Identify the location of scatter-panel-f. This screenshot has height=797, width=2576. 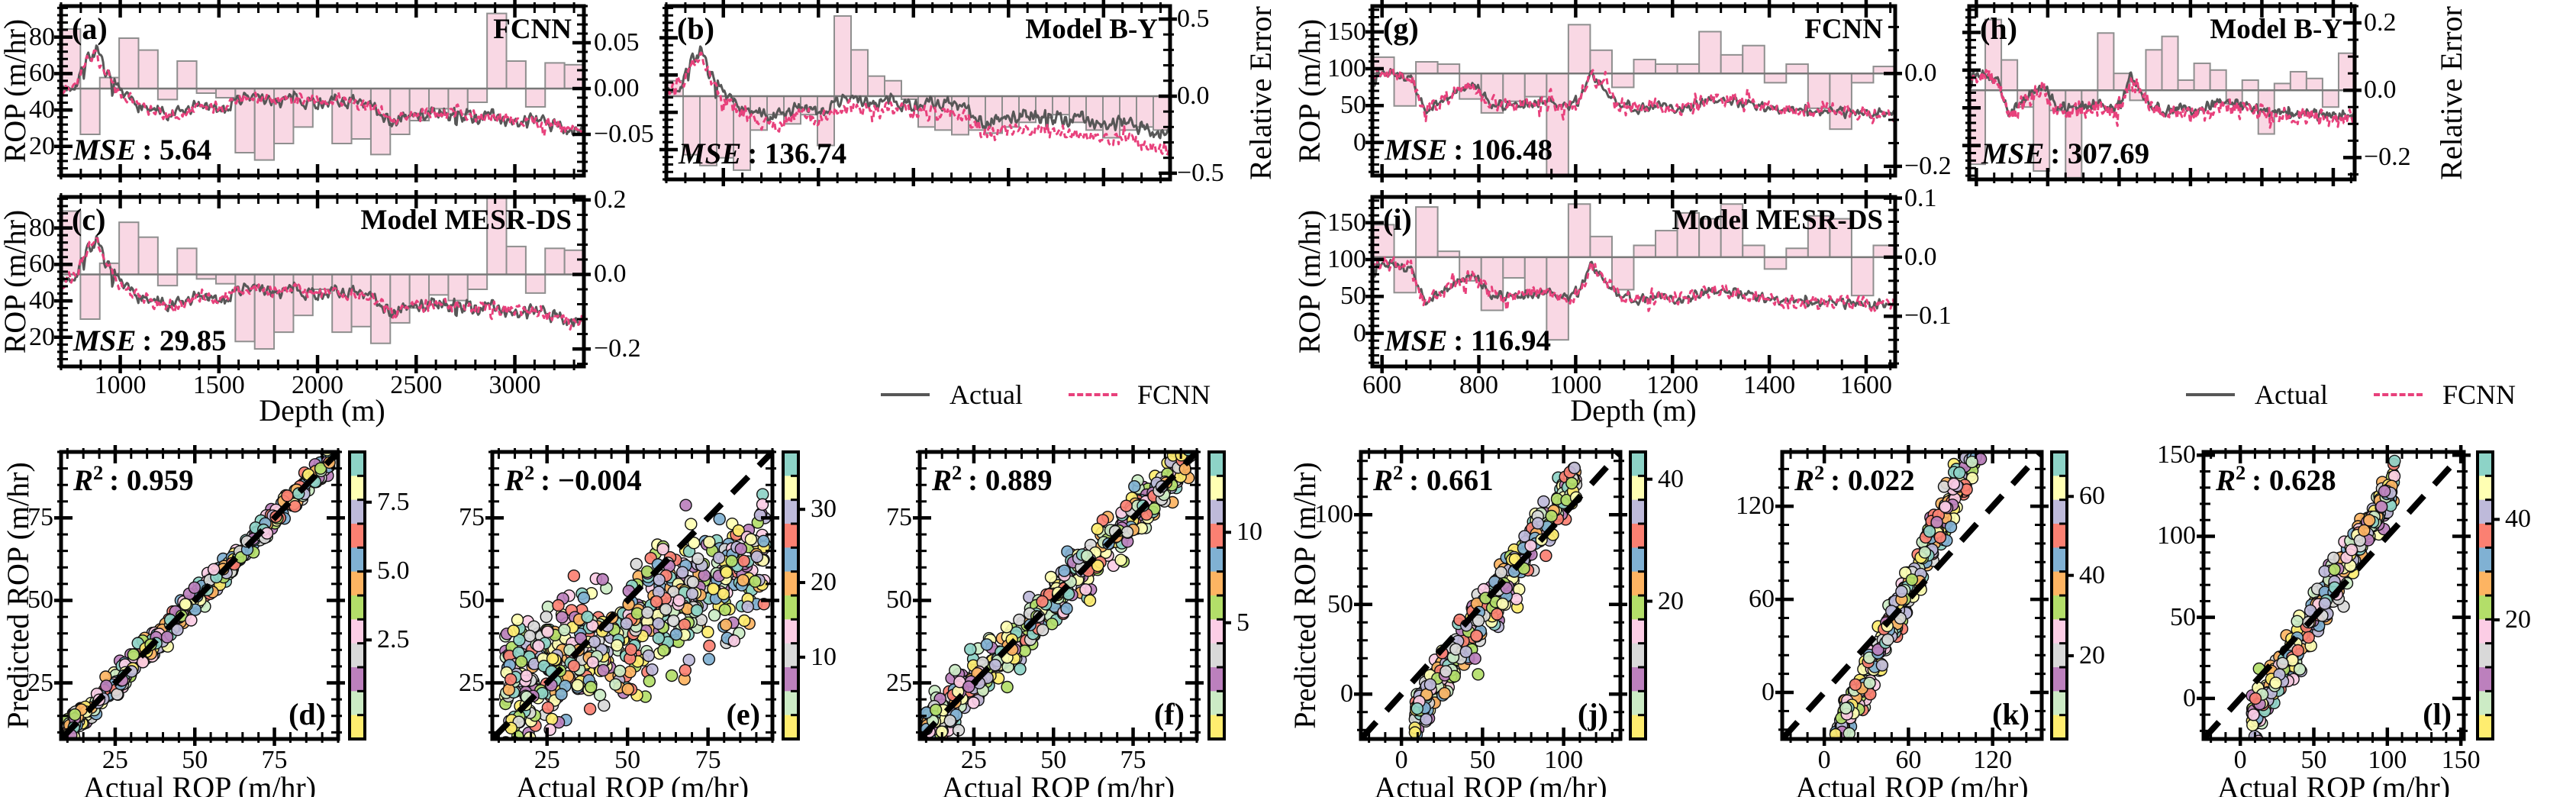
(1072, 603).